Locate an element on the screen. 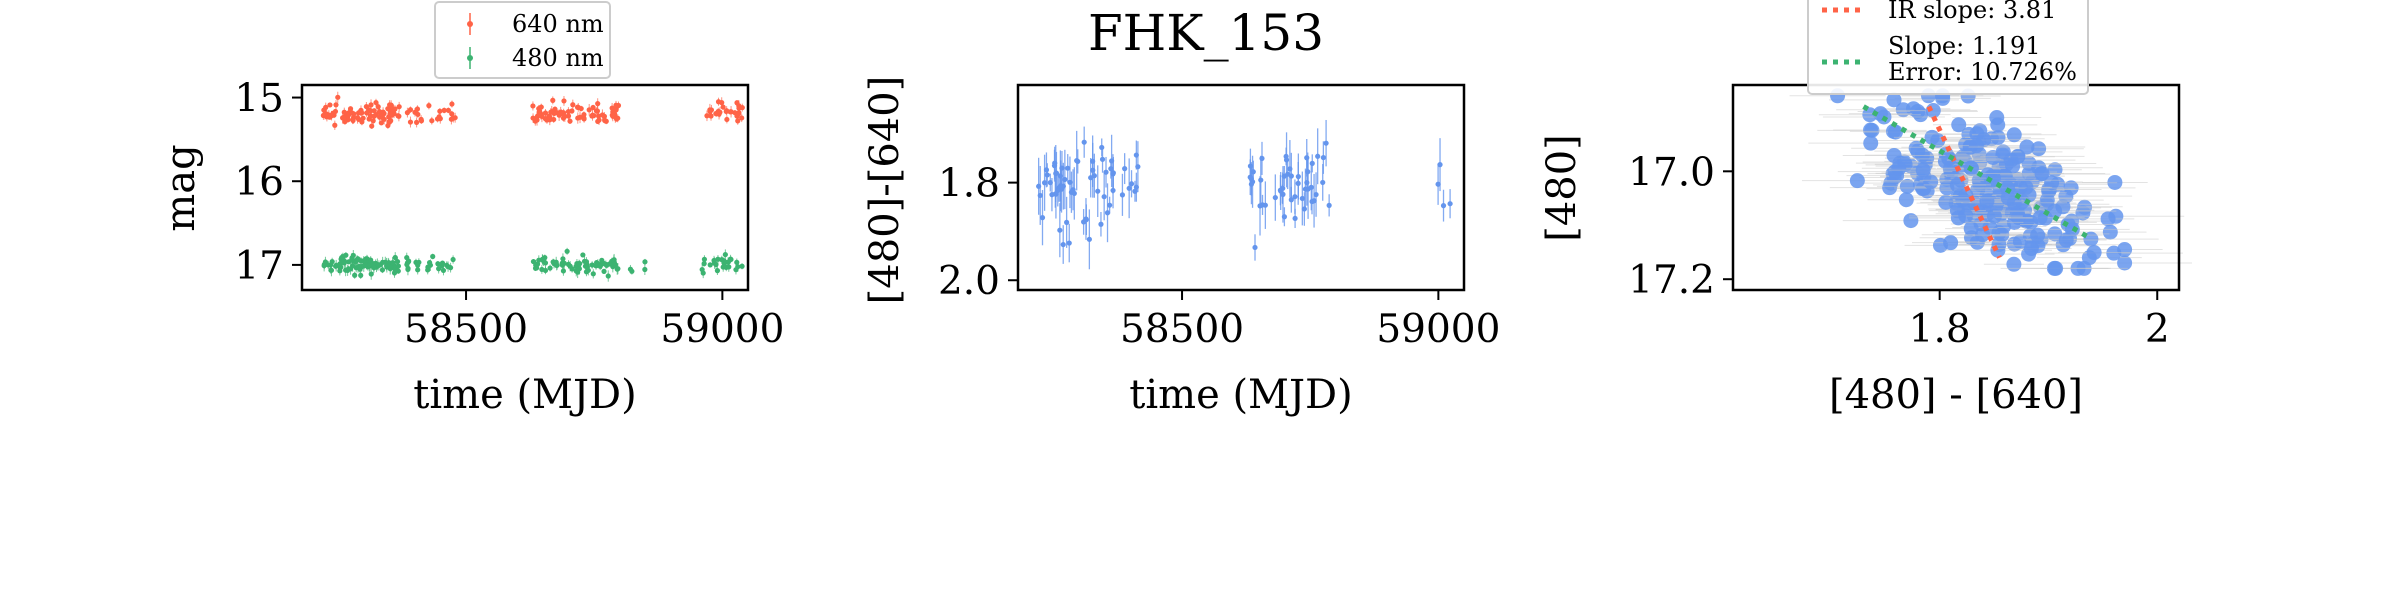 The height and width of the screenshot is (600, 2400). y-axis-label: [480] is located at coordinates (1562, 188).